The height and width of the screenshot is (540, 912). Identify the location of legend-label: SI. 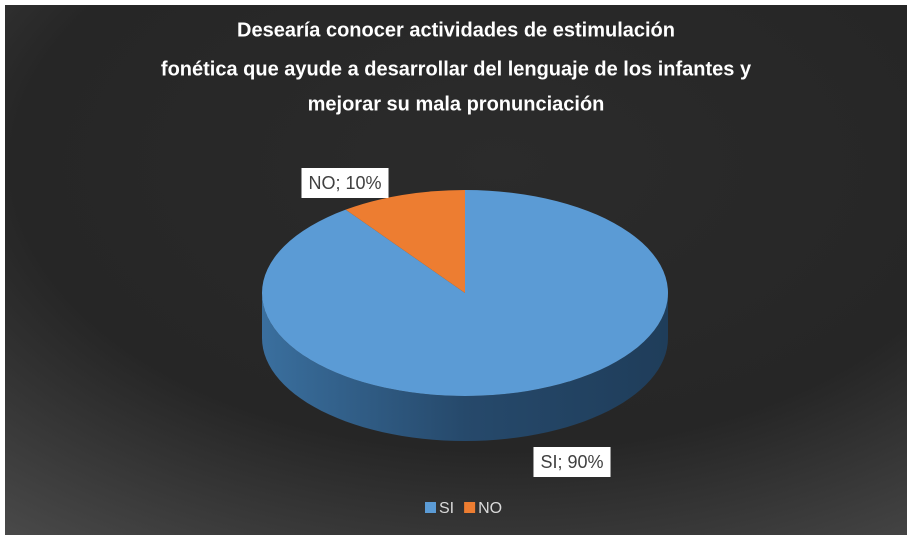
(446, 508).